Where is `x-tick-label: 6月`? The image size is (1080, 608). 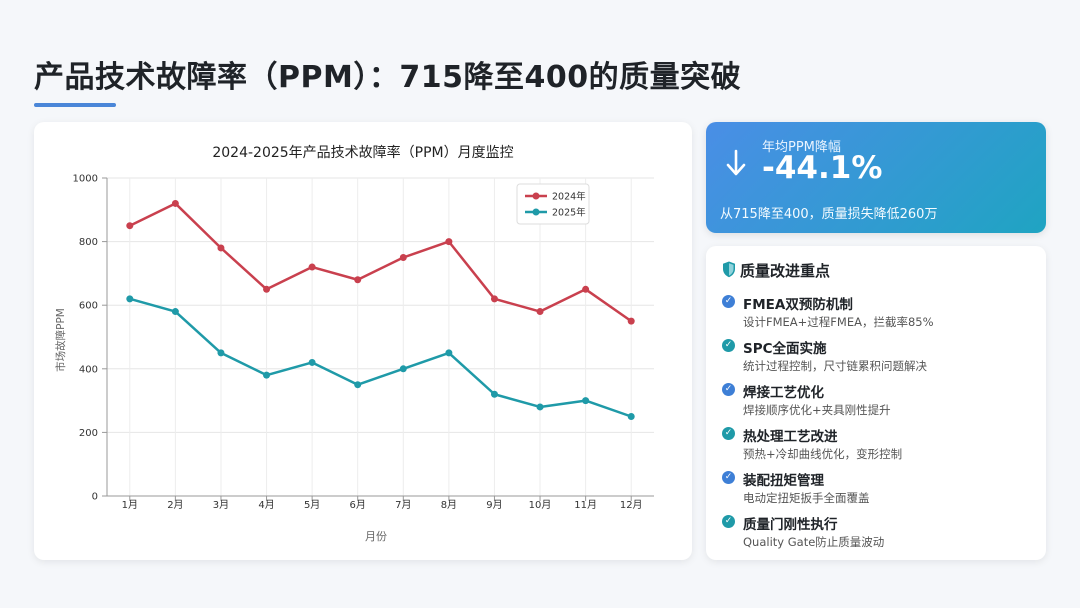
x-tick-label: 6月 is located at coordinates (358, 505).